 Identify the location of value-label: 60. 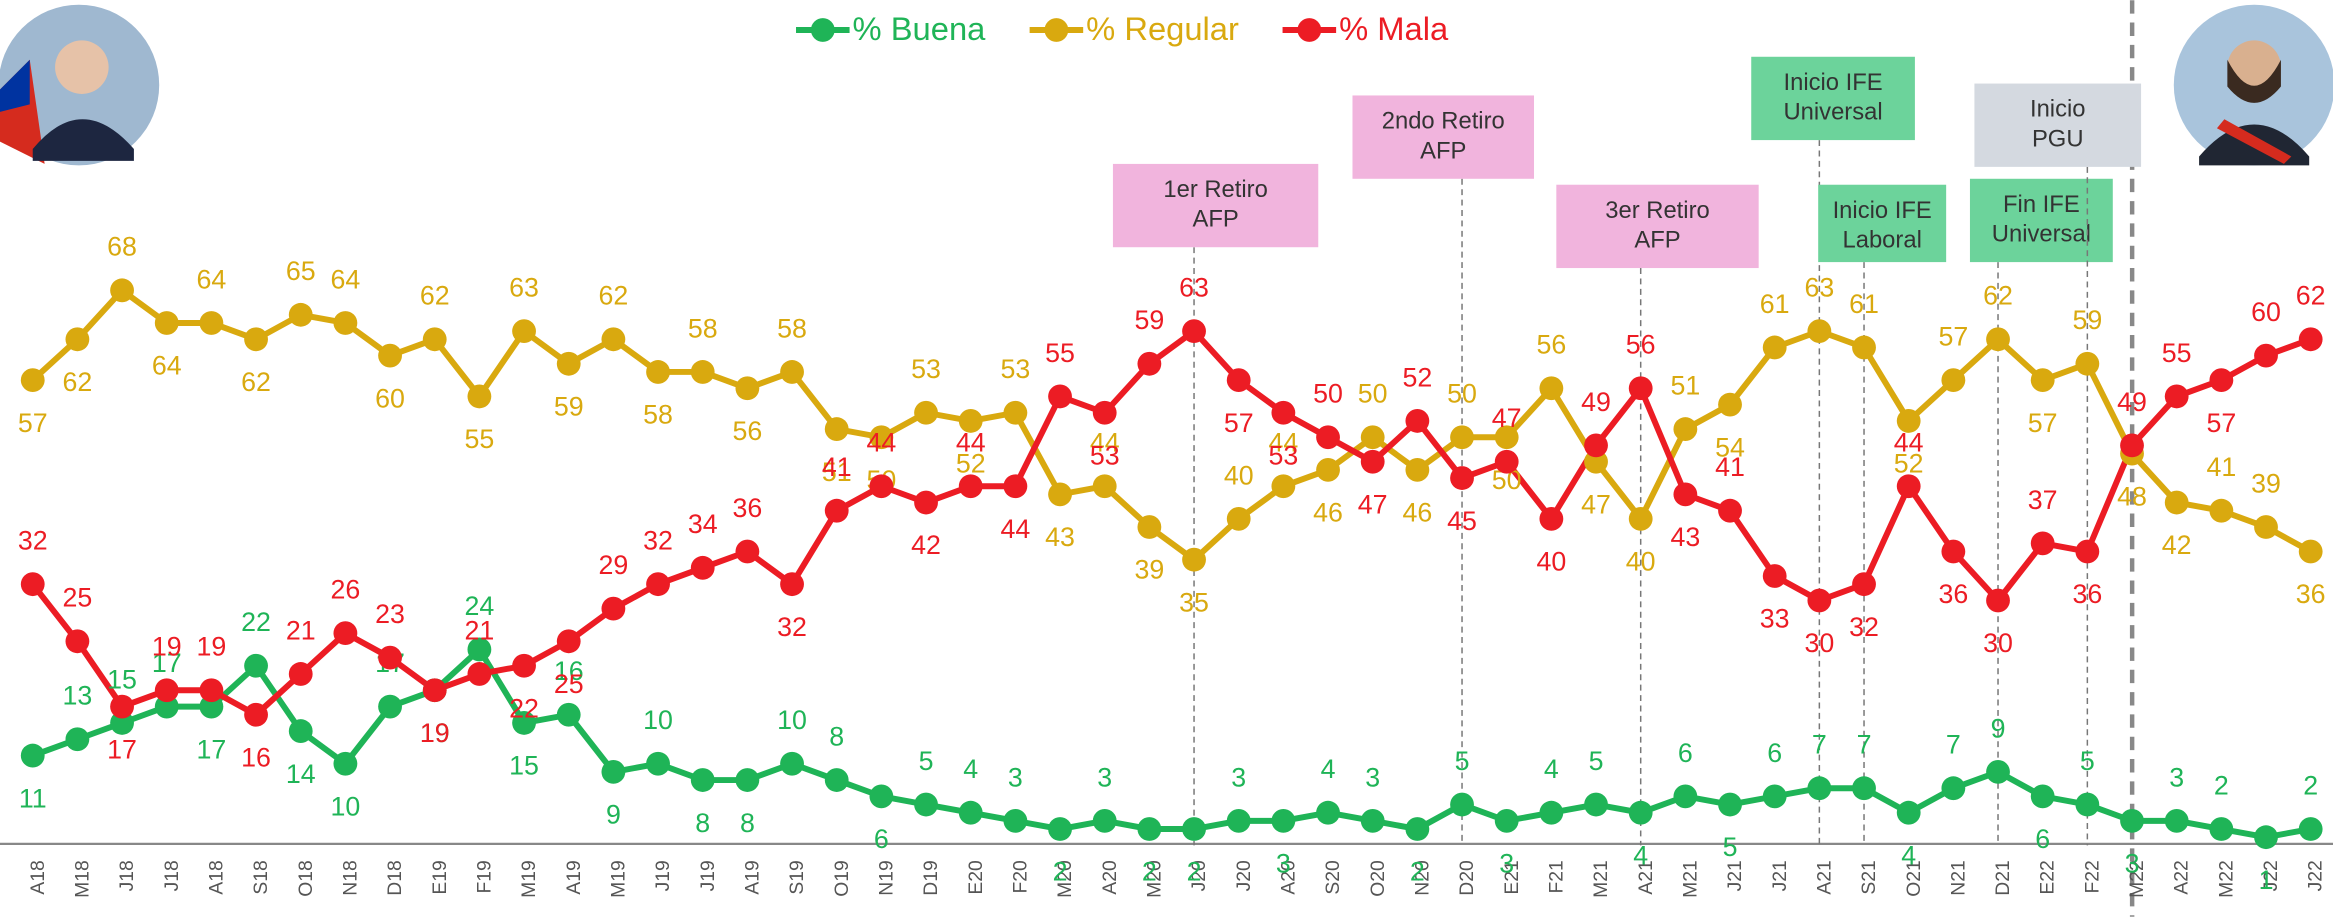
(390, 398).